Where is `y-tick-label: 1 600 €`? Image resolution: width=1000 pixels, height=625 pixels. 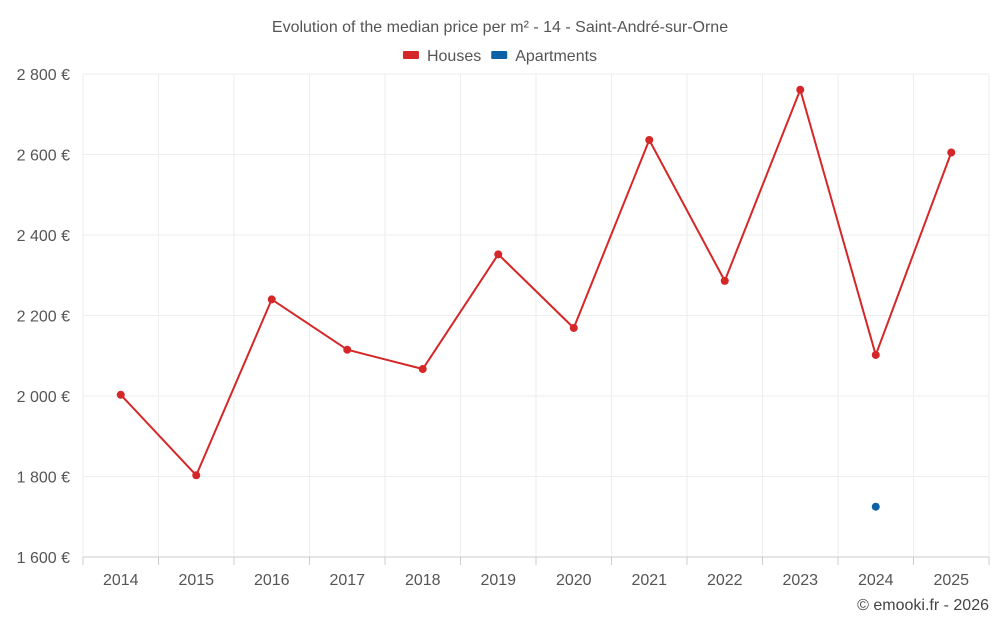
y-tick-label: 1 600 € is located at coordinates (43, 558).